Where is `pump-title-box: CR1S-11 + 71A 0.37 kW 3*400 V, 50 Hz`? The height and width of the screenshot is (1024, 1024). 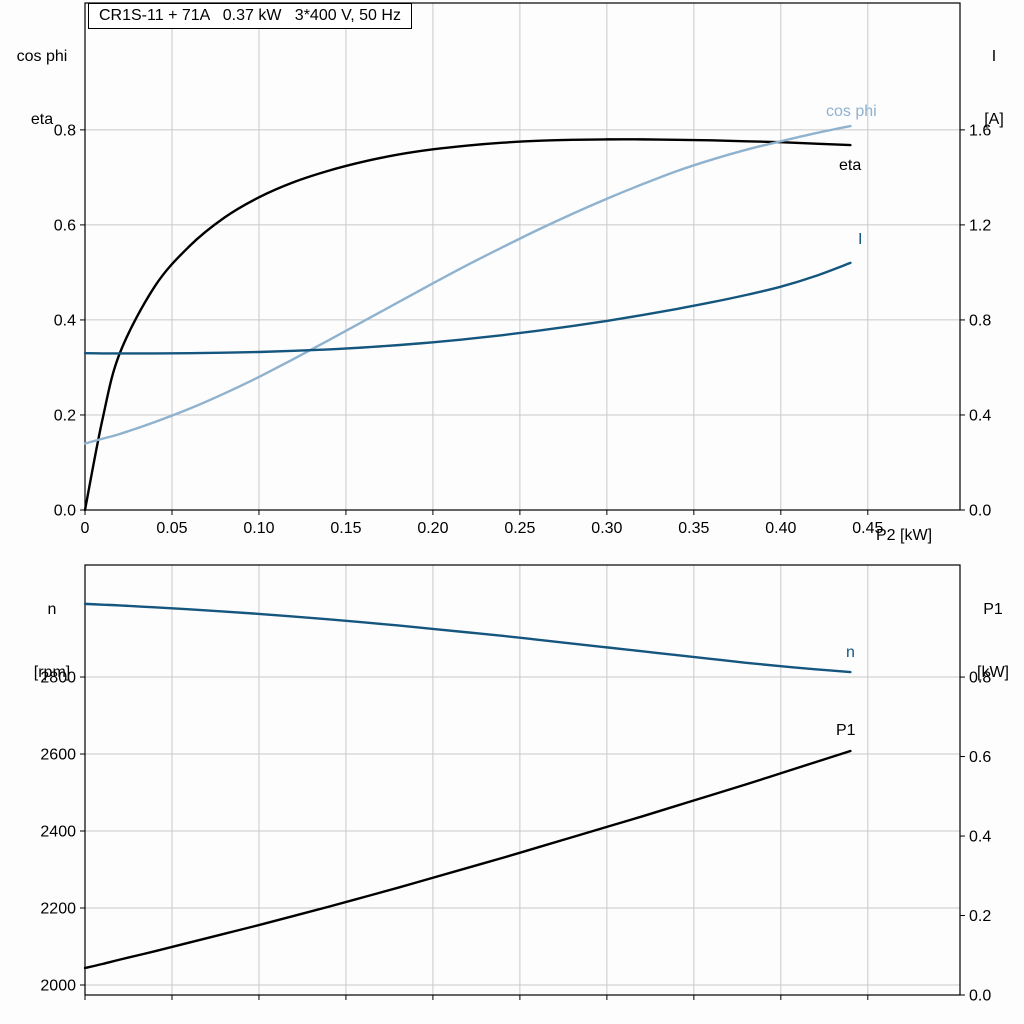
pump-title-box: CR1S-11 + 71A 0.37 kW 3*400 V, 50 Hz is located at coordinates (250, 16).